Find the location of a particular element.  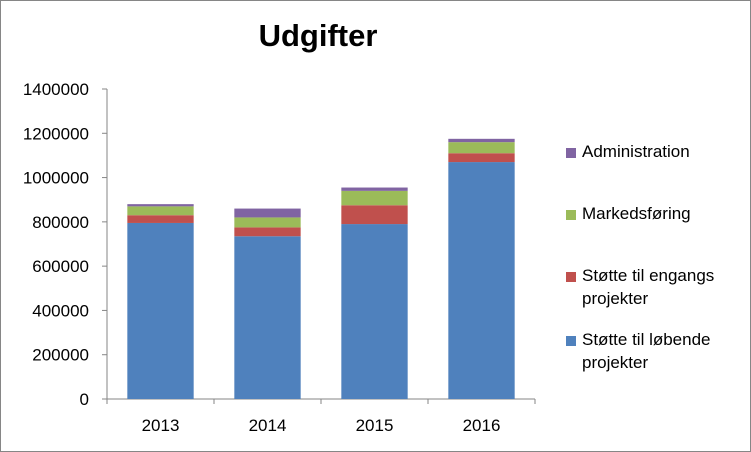

legend-label: Administration is located at coordinates (636, 151).